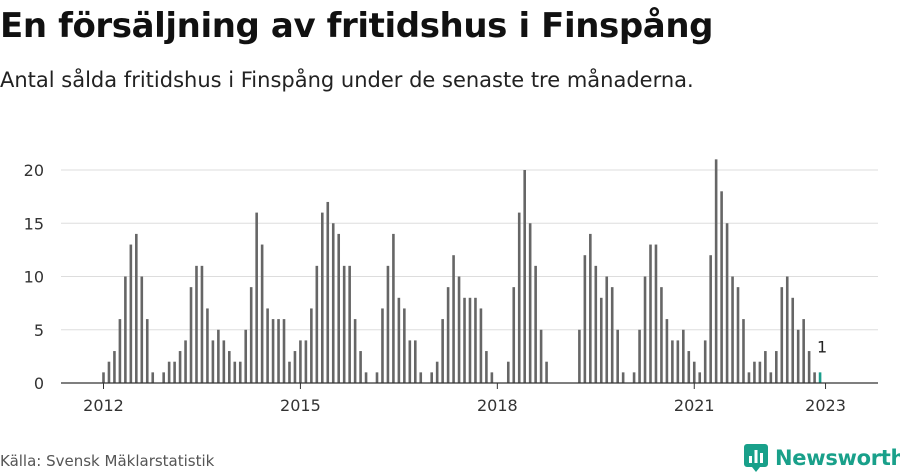 This screenshot has height=474, width=900. What do you see at coordinates (820, 377) in the screenshot?
I see `latest-bar` at bounding box center [820, 377].